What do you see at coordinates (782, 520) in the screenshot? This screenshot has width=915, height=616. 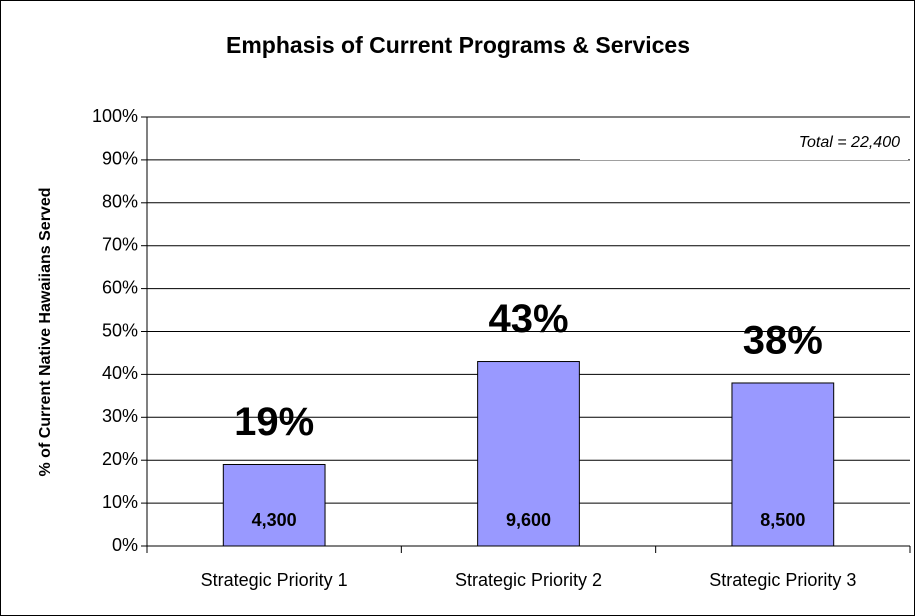 I see `count-label: 8,500` at bounding box center [782, 520].